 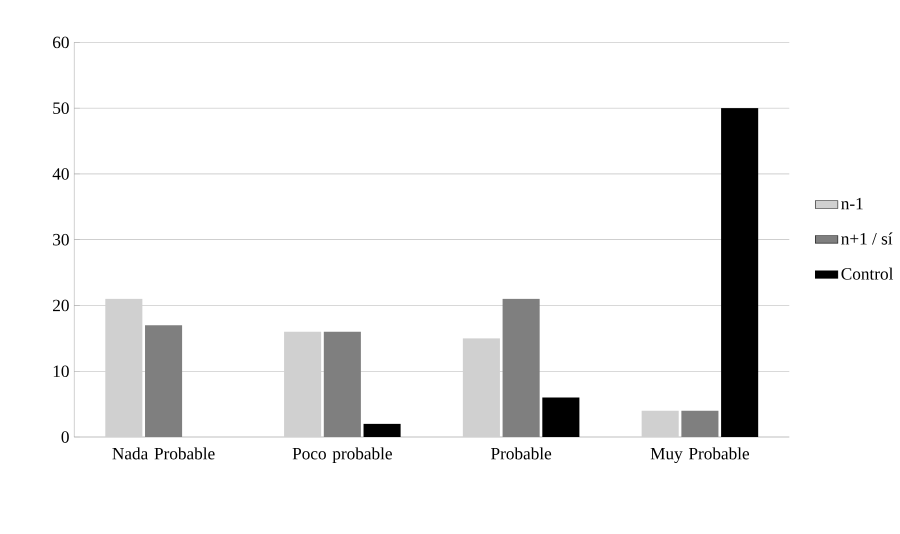 What do you see at coordinates (867, 273) in the screenshot?
I see `legend-label: Control` at bounding box center [867, 273].